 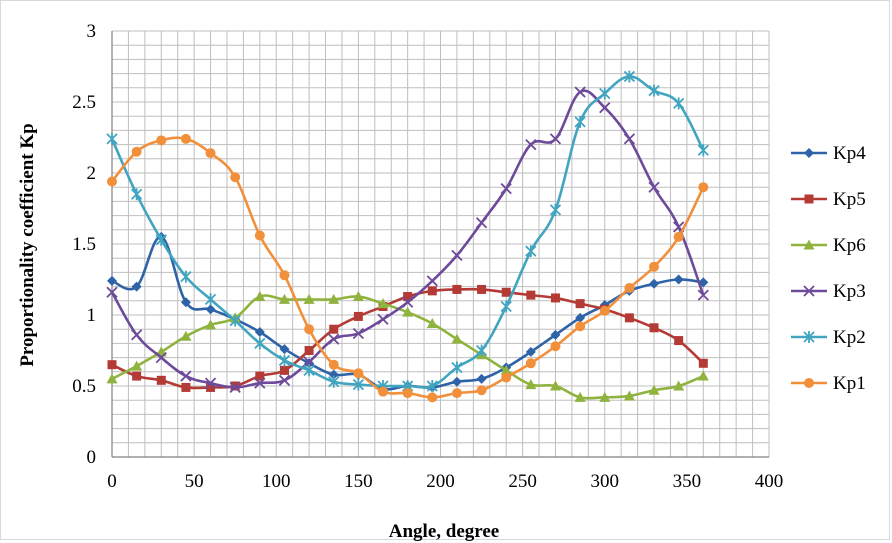 I want to click on y-tick-label: 1.5, so click(x=84, y=244).